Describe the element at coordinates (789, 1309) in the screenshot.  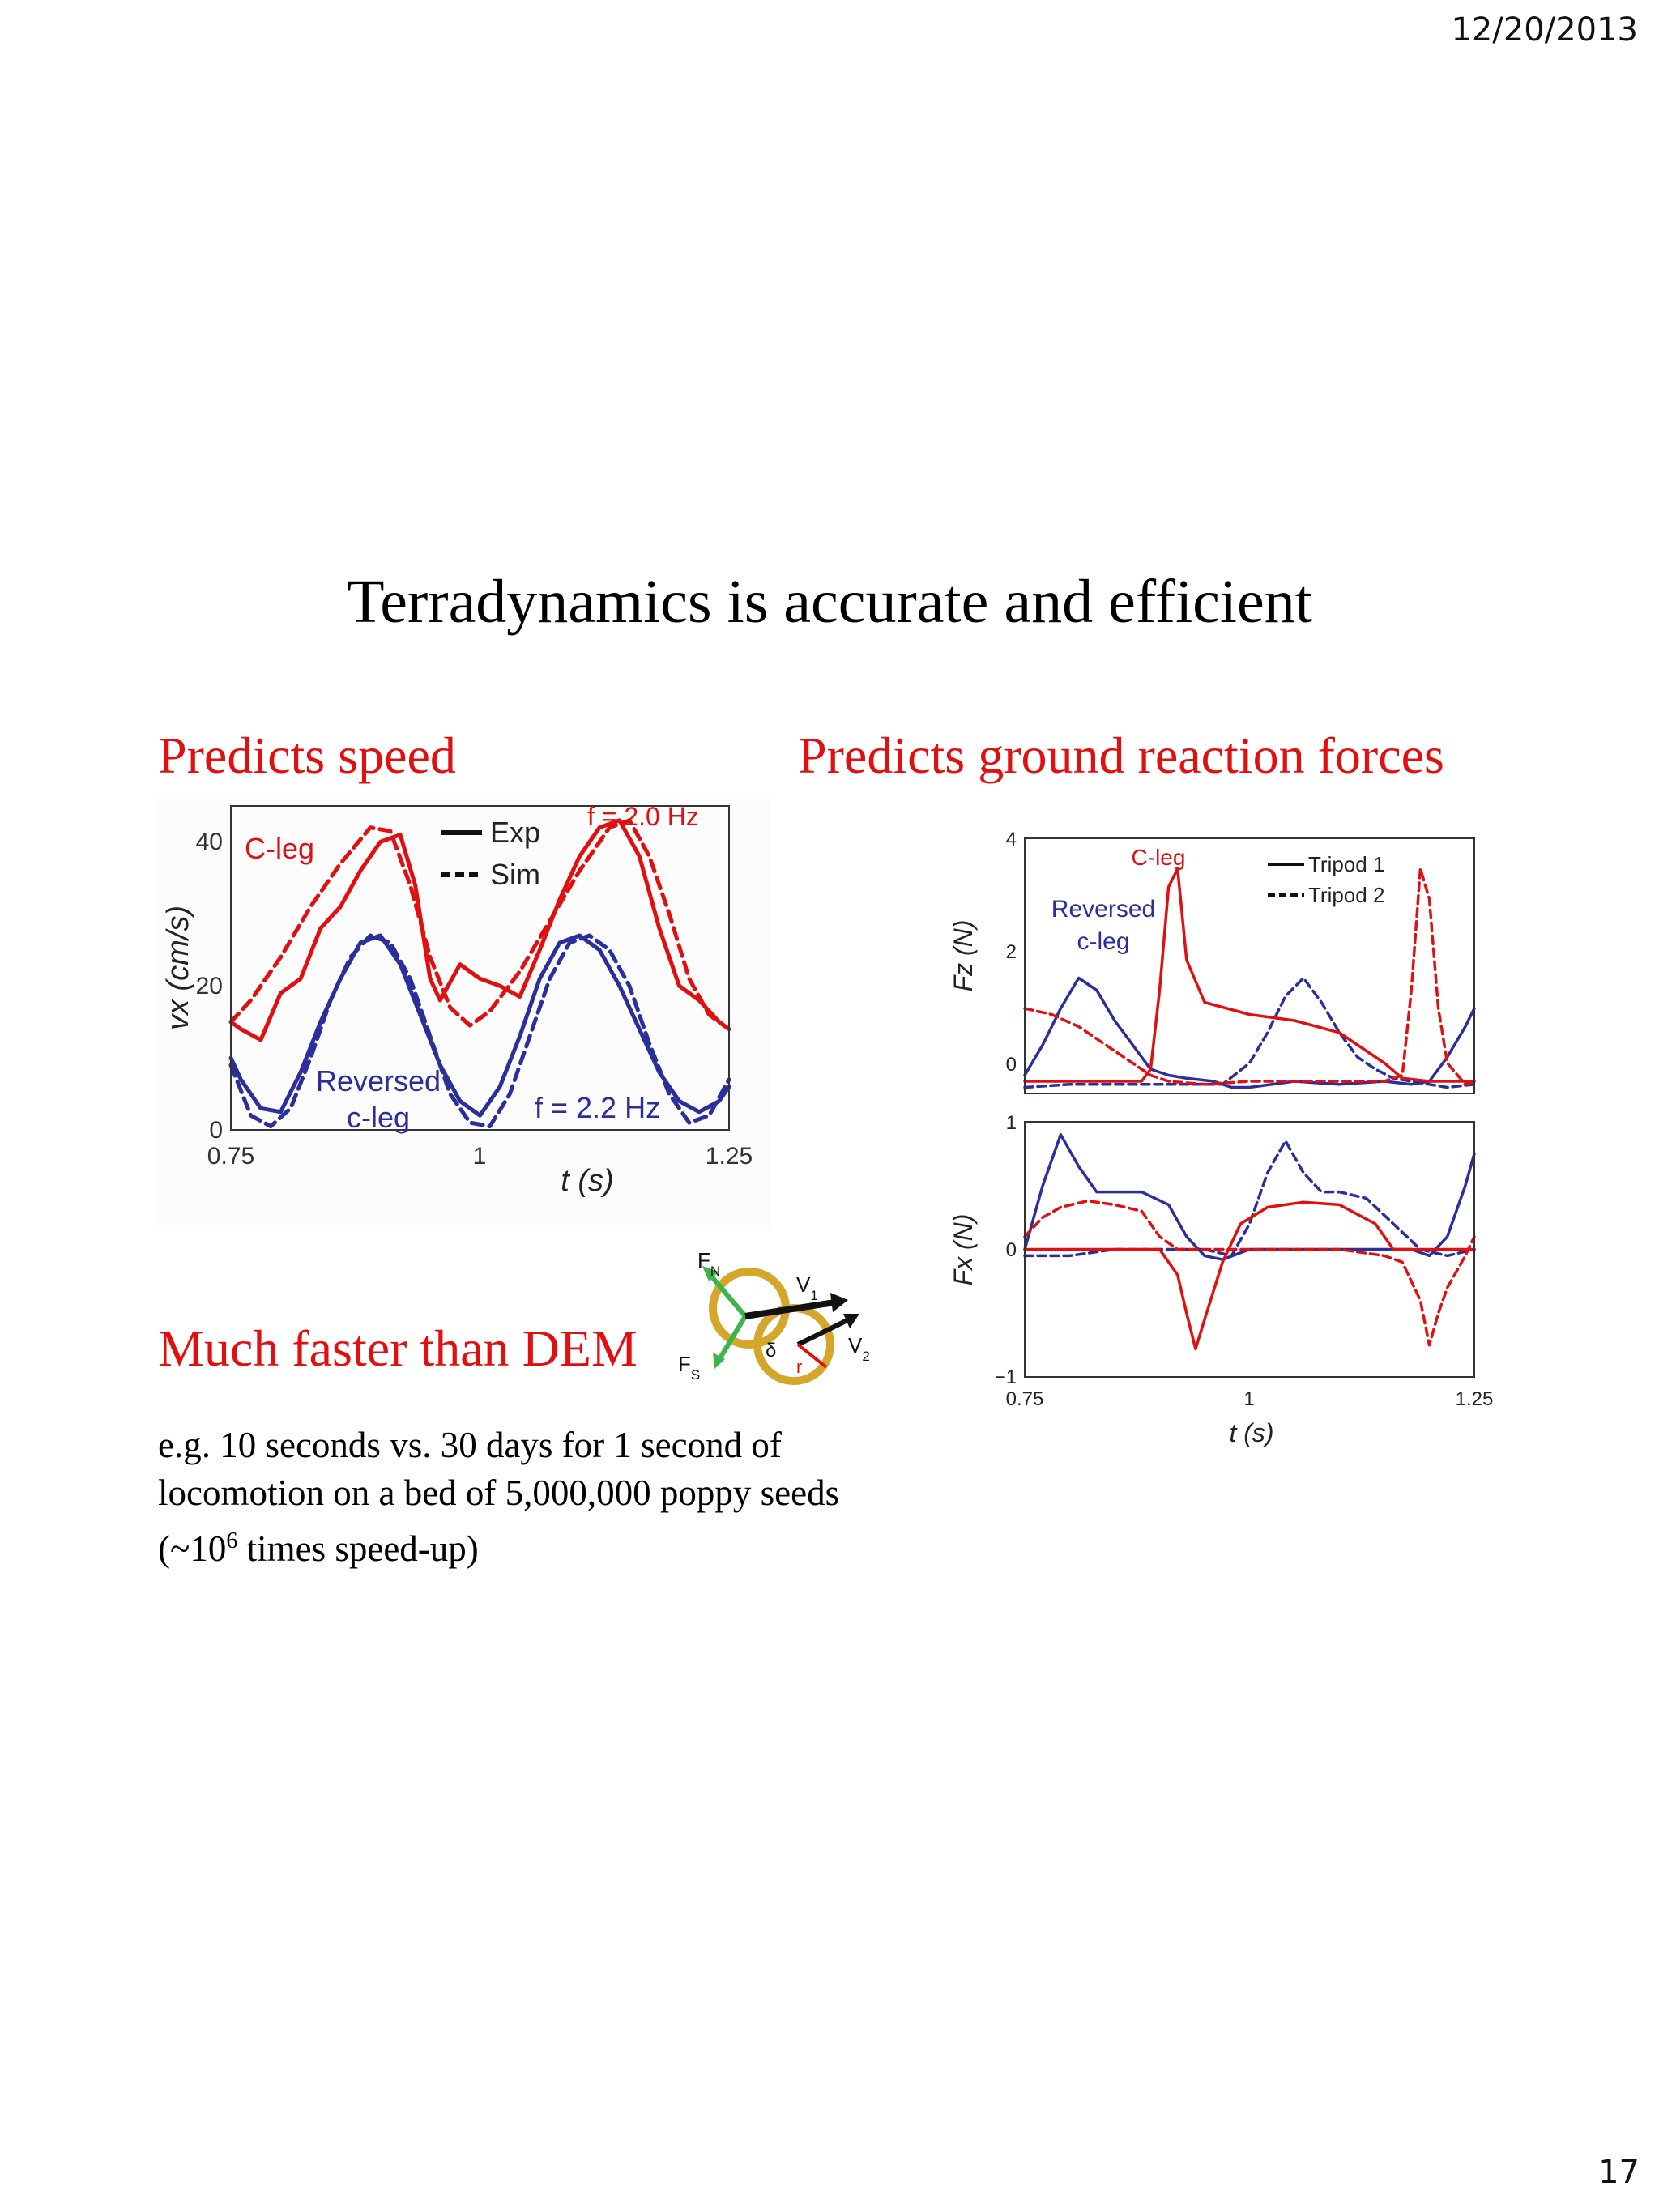
I see `v1-arrow` at that location.